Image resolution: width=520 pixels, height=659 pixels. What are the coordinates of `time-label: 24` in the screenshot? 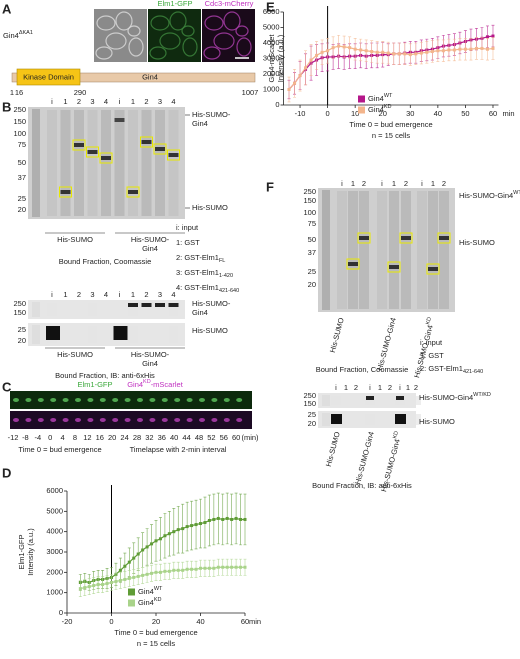 It's located at (124, 437).